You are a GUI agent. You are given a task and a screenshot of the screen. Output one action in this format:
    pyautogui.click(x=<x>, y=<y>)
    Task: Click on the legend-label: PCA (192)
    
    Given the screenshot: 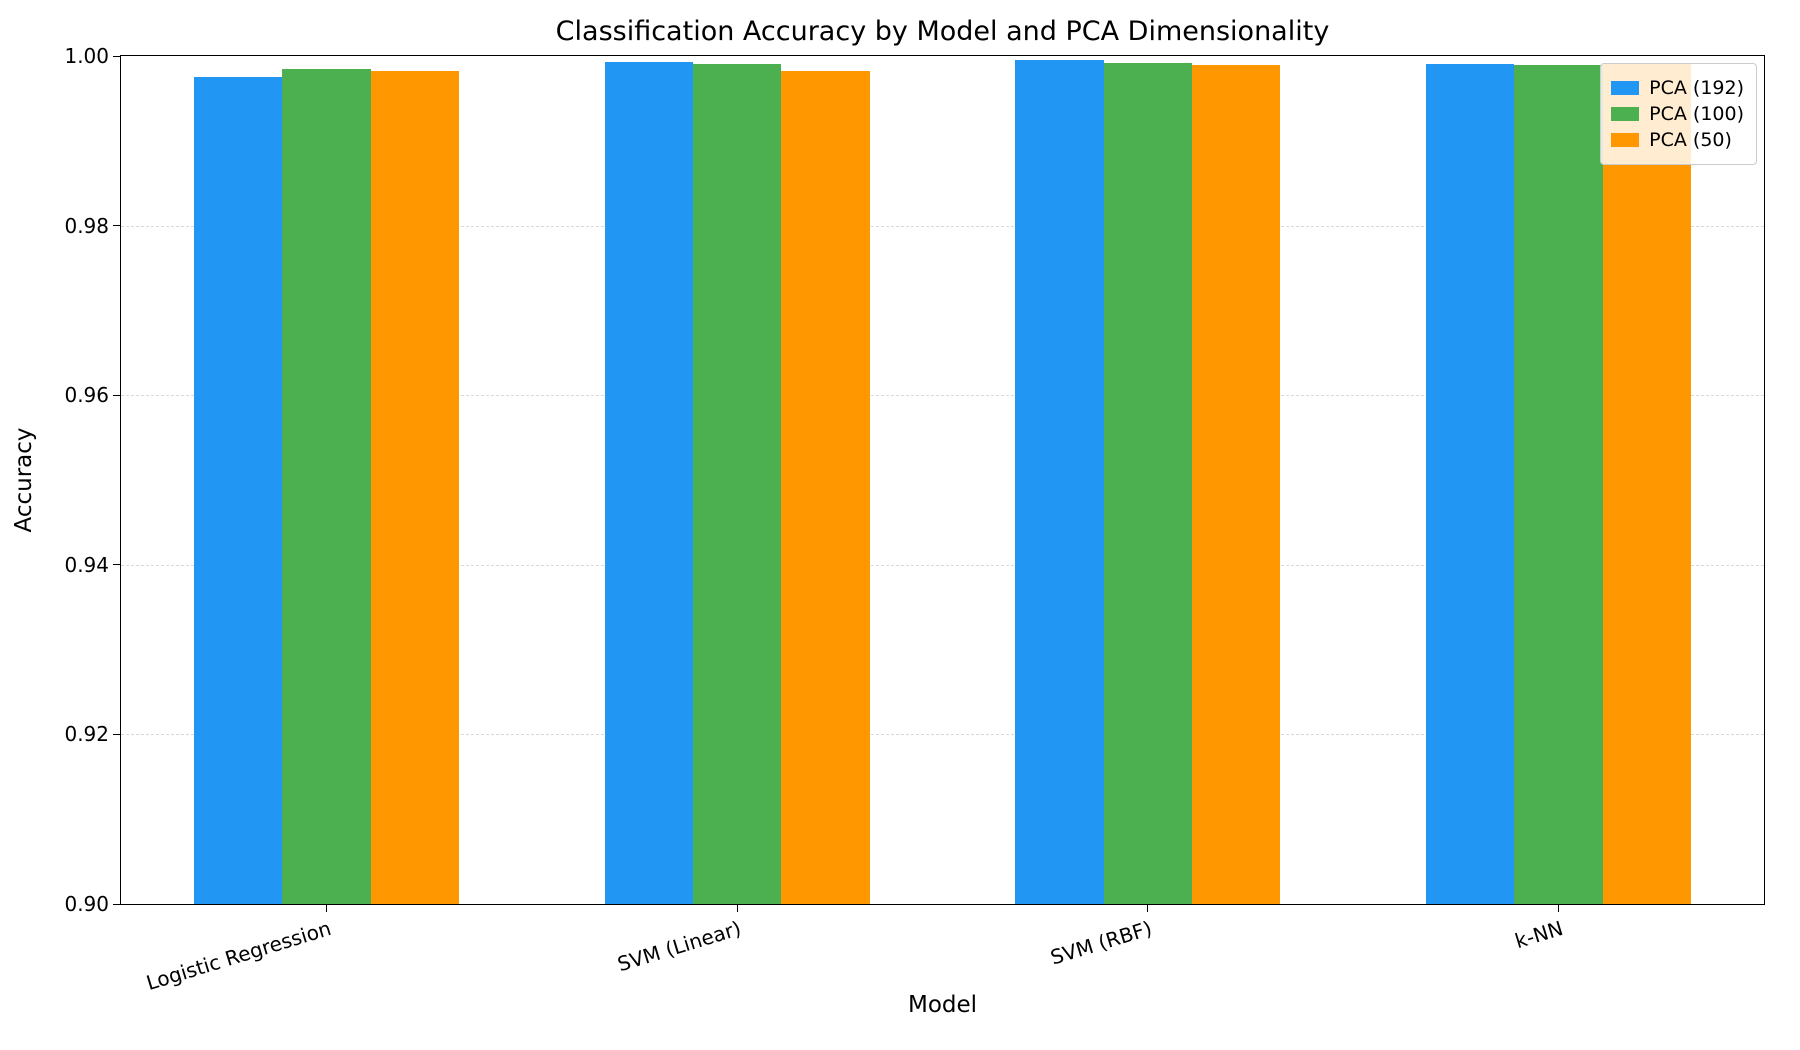 What is the action you would take?
    pyautogui.click(x=1696, y=88)
    